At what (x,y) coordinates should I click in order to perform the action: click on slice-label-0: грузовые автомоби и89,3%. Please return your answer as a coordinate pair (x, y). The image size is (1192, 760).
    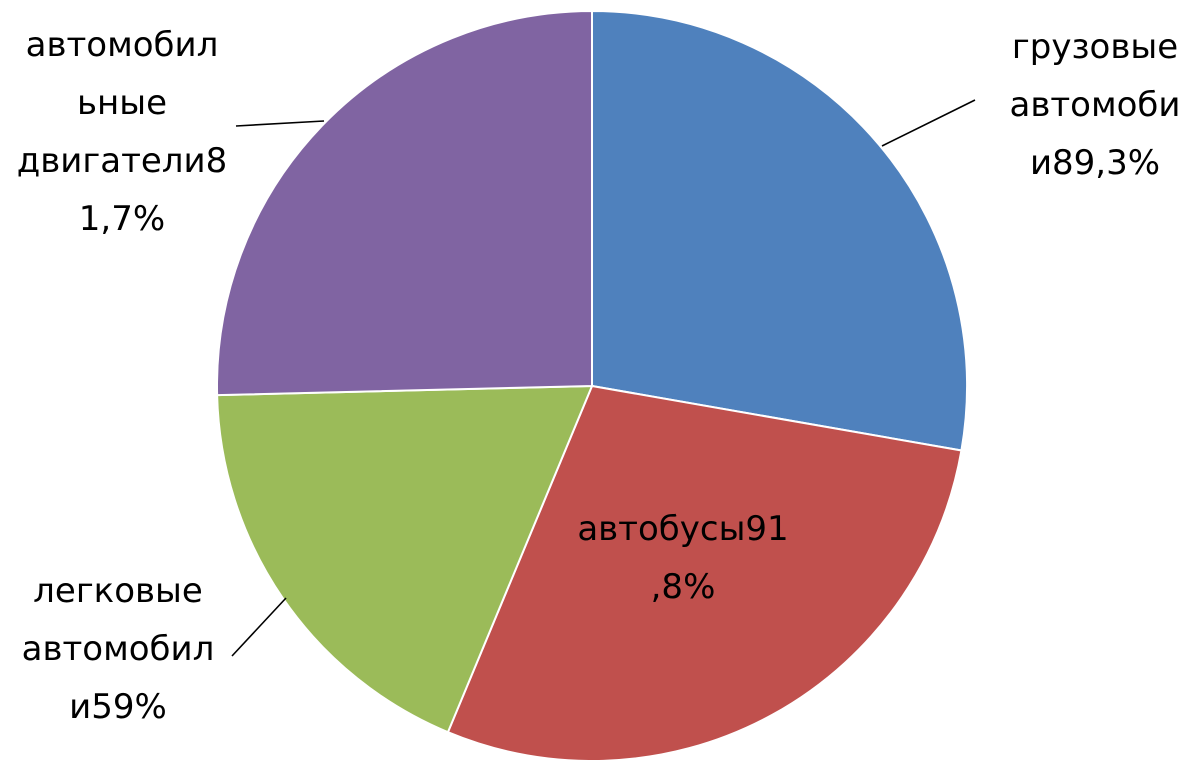
    Looking at the image, I should click on (1095, 105).